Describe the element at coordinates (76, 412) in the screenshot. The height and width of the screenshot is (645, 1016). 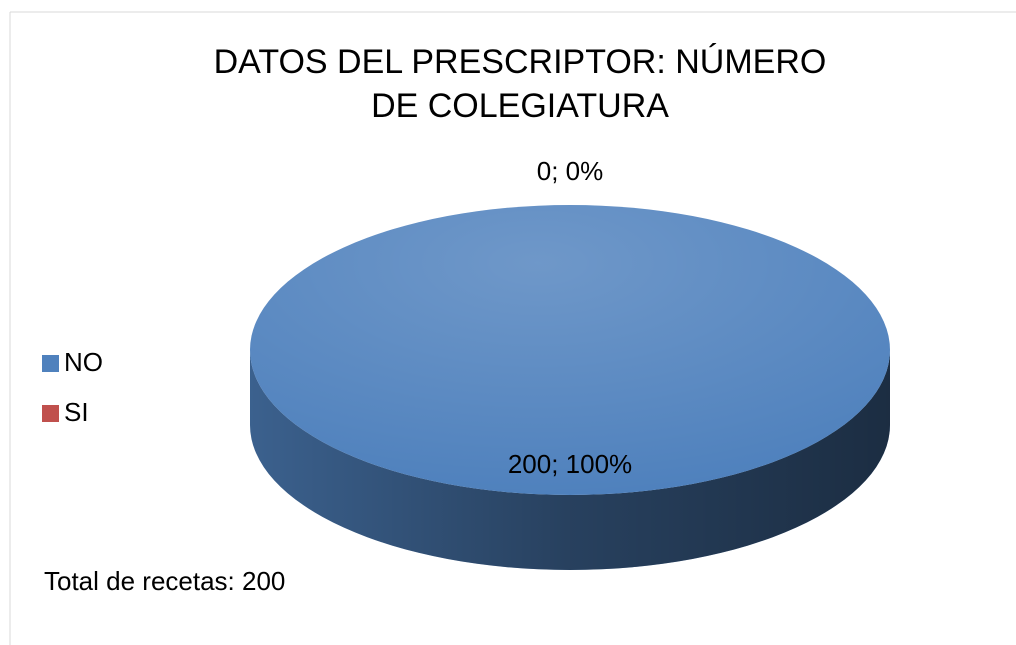
I see `legend-label: SI` at that location.